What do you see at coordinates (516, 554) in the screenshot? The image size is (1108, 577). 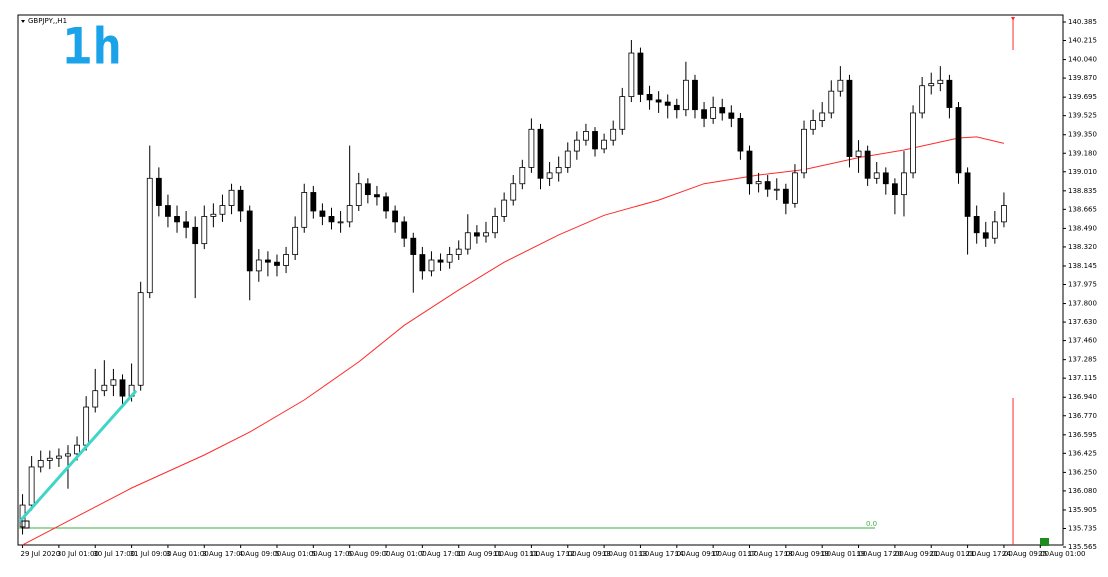 I see `x-tick-label: 11 Aug 01:00` at bounding box center [516, 554].